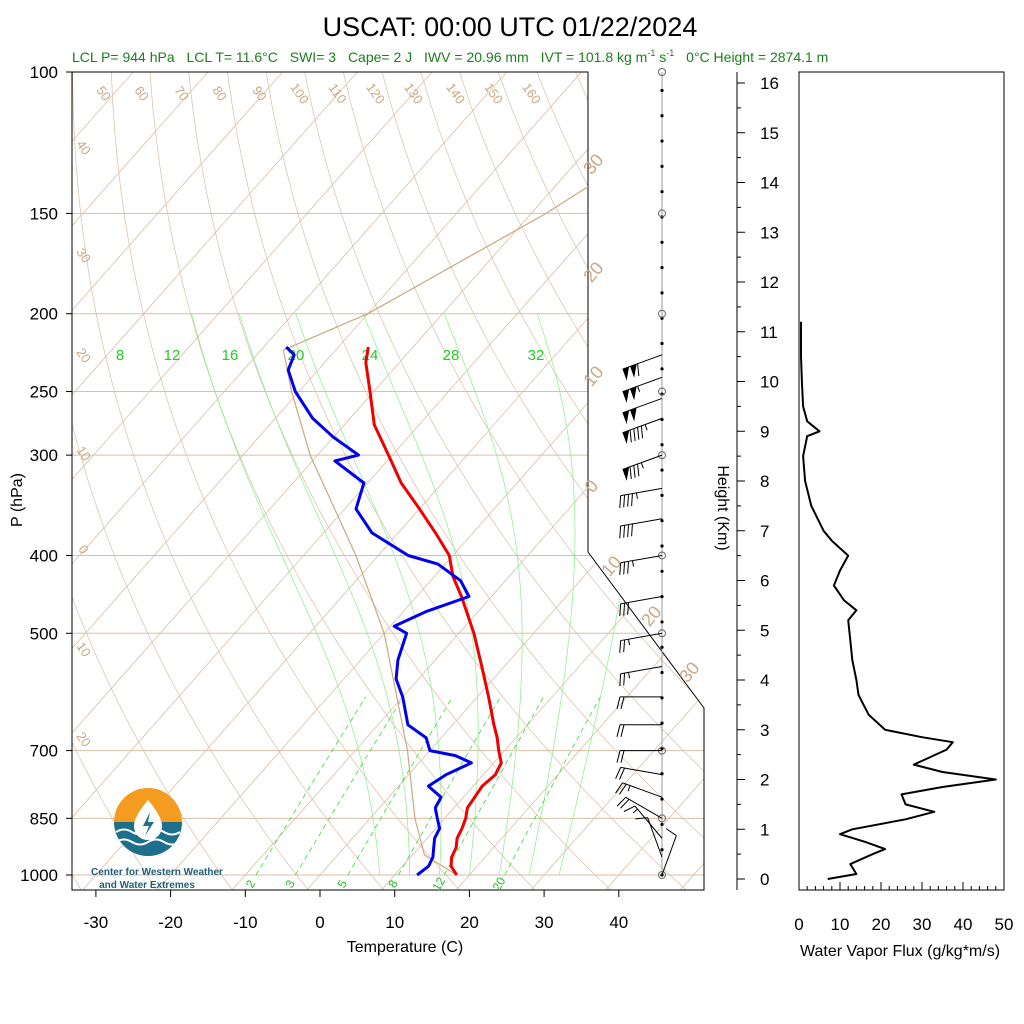 The width and height of the screenshot is (1024, 1024). Describe the element at coordinates (170, 922) in the screenshot. I see `temperature-tick-label: -20` at that location.